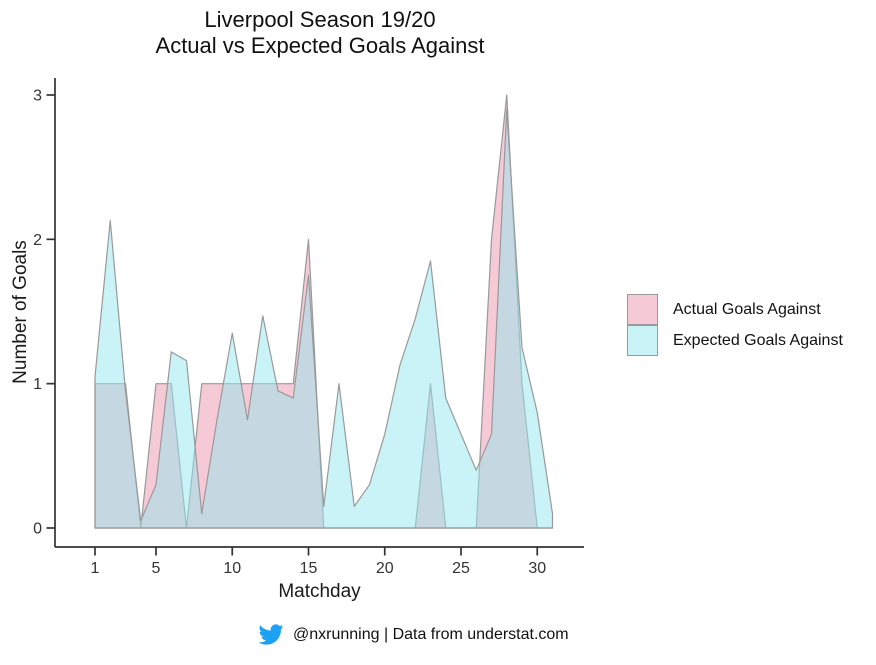  Describe the element at coordinates (309, 568) in the screenshot. I see `x-tick-label: 15` at that location.